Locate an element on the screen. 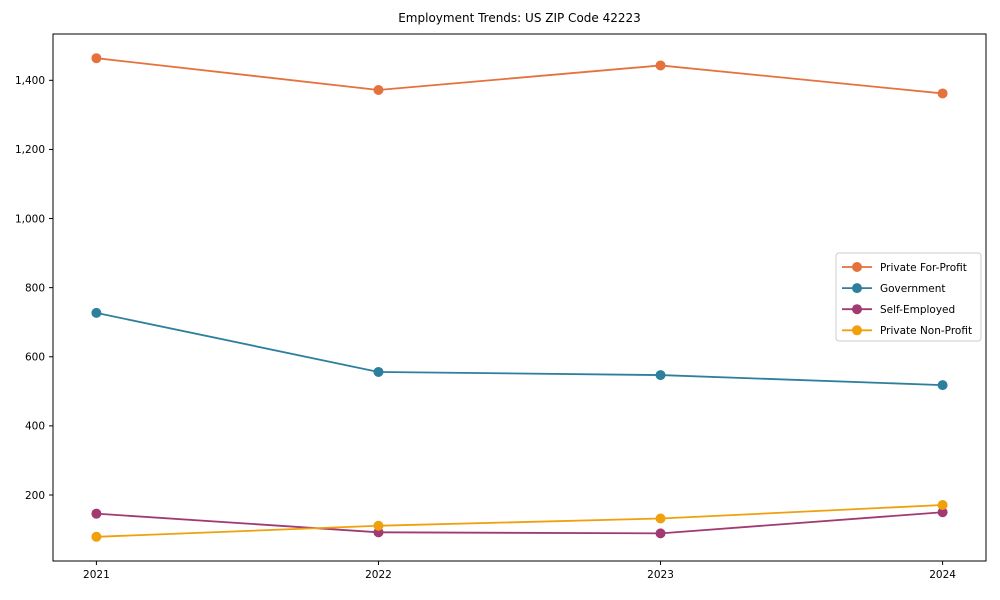 The width and height of the screenshot is (1000, 600). x-tick-label: 2022 is located at coordinates (378, 575).